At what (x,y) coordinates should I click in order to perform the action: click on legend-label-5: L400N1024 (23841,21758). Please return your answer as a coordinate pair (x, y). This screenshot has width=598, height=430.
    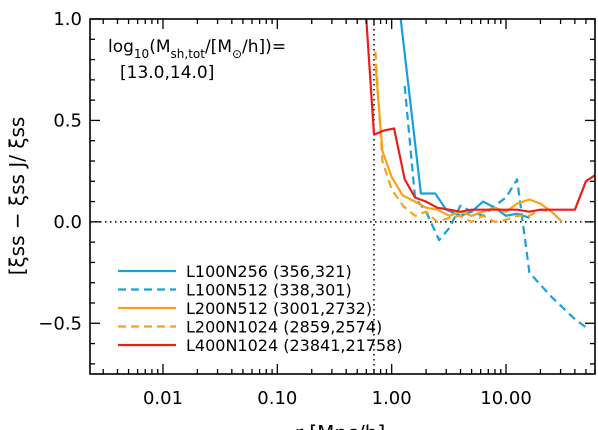
    Looking at the image, I should click on (294, 345).